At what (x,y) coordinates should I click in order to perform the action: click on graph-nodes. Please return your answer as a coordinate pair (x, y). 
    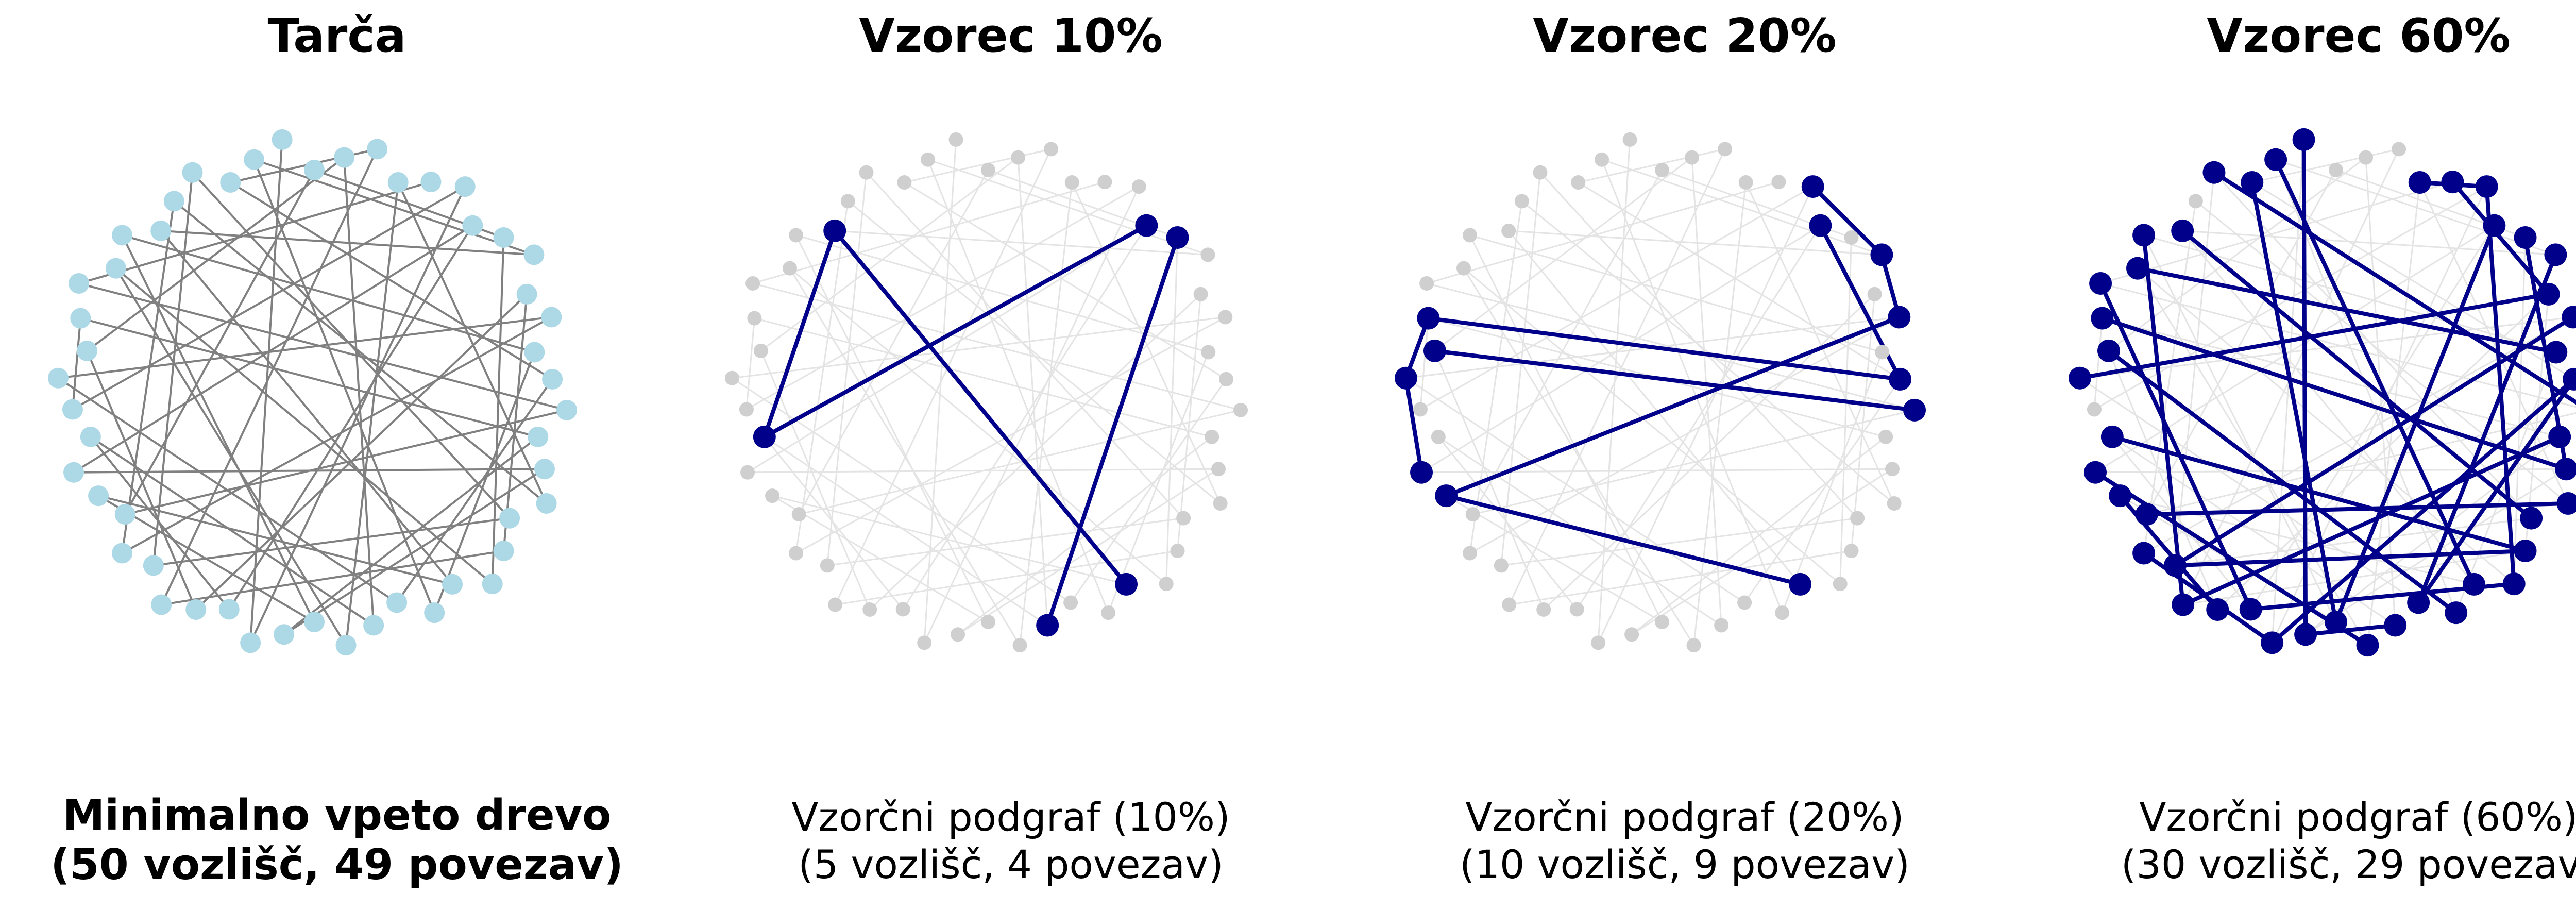
    Looking at the image, I should click on (312, 392).